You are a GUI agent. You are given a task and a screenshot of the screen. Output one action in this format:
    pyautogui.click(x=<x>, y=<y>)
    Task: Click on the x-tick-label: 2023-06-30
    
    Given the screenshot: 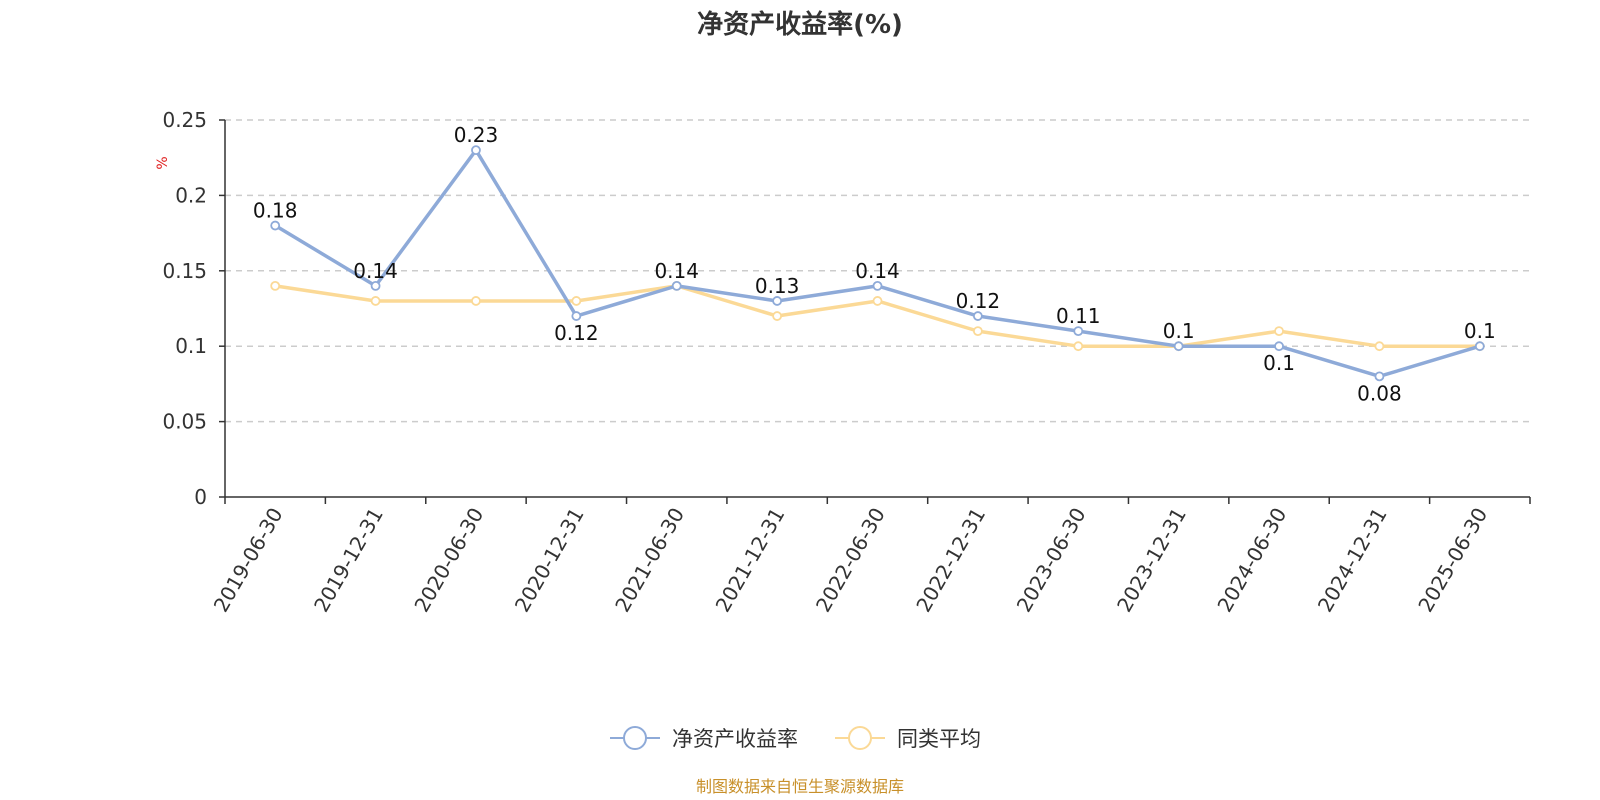 What is the action you would take?
    pyautogui.click(x=1051, y=560)
    